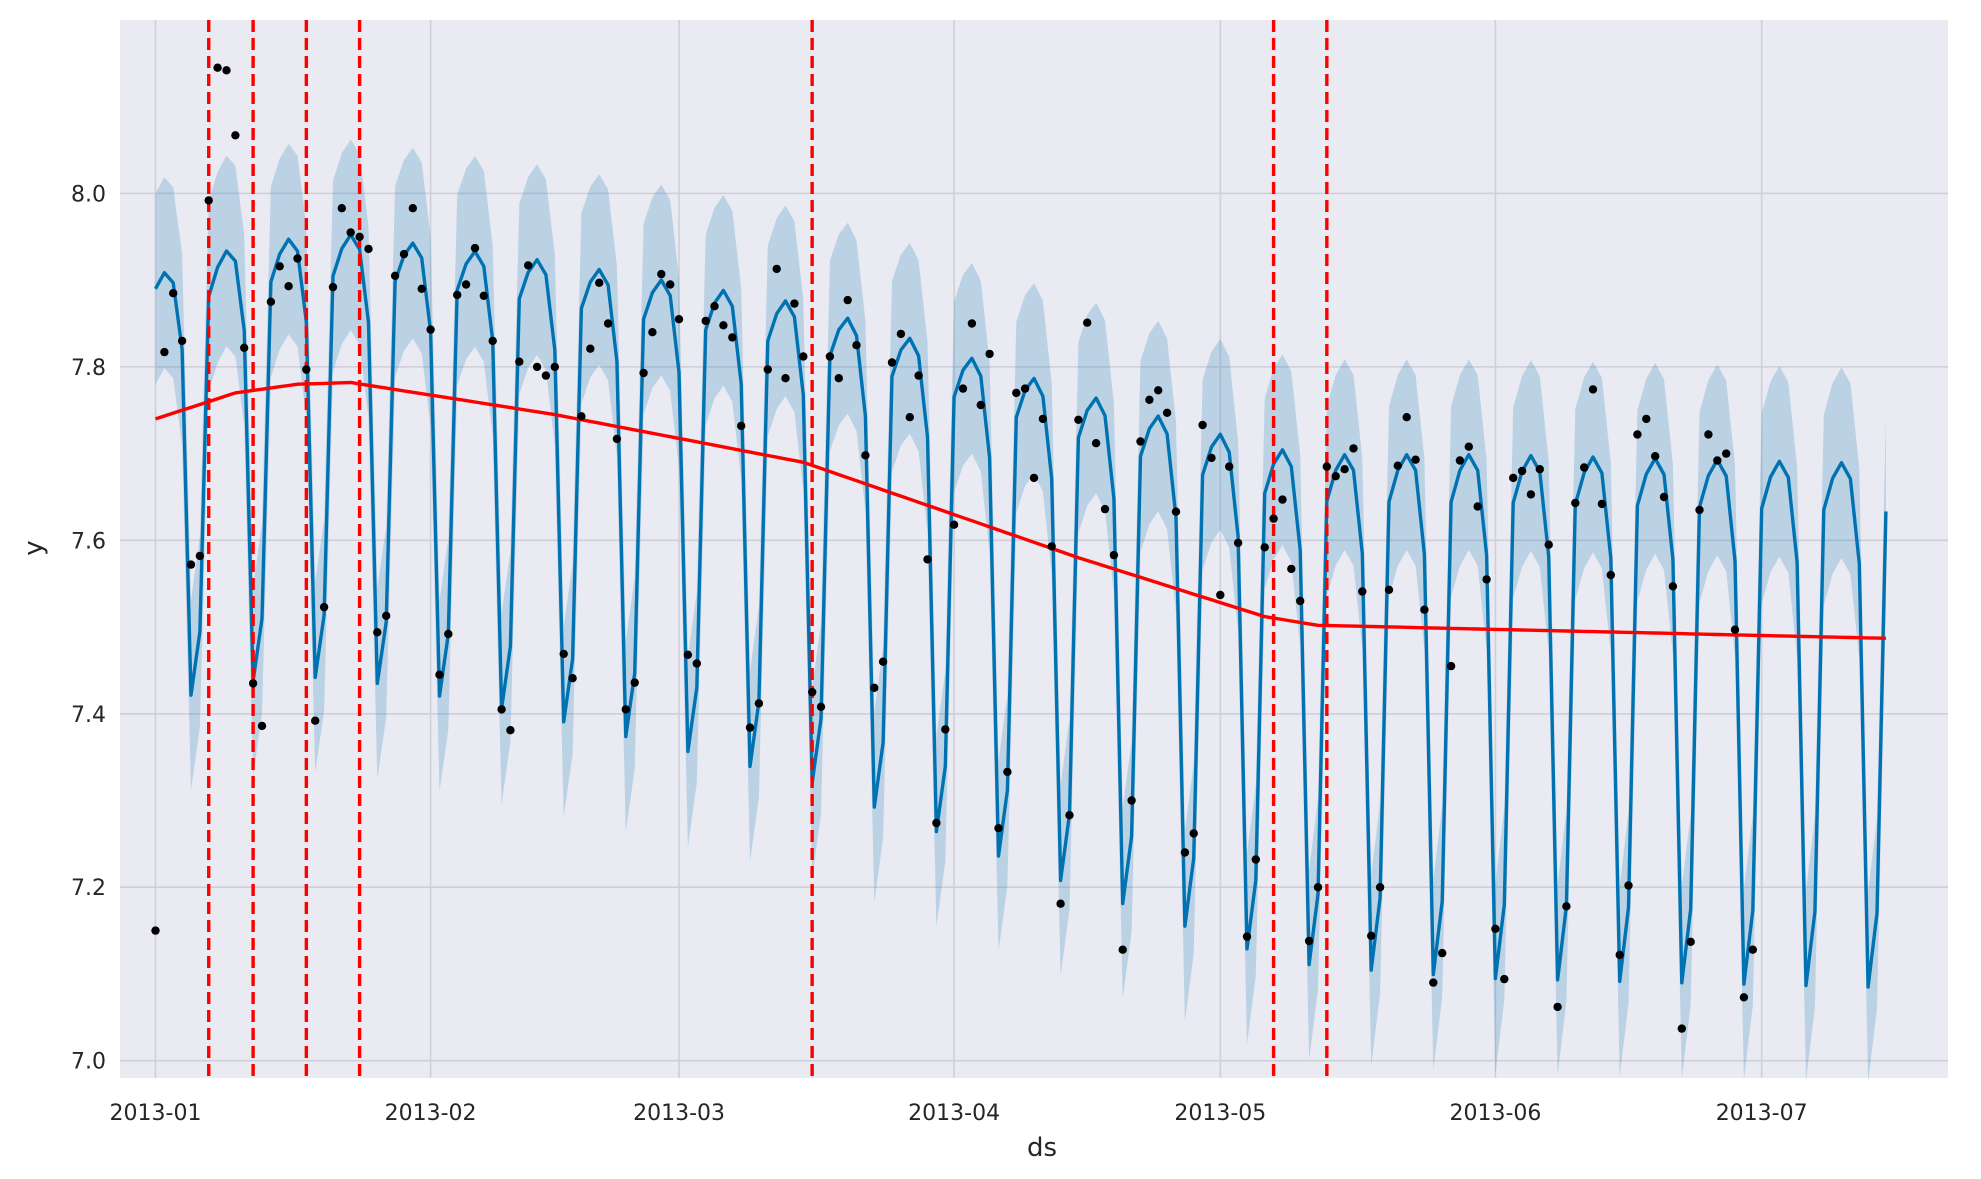  I want to click on x-tick-label: 2013-07, so click(1762, 1113).